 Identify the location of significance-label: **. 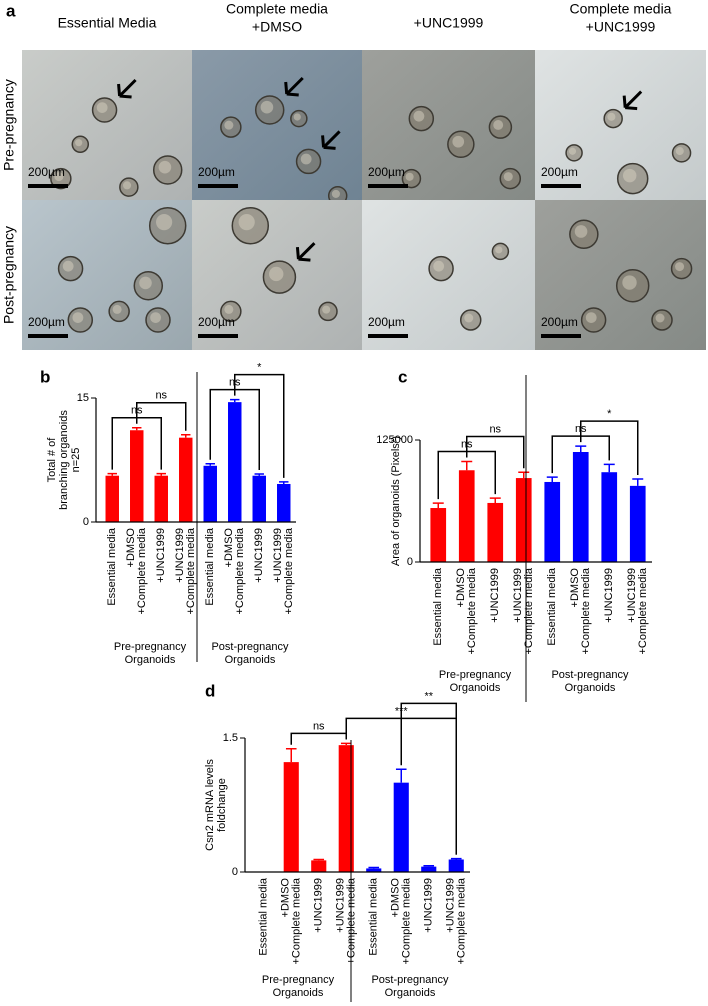
(428, 696).